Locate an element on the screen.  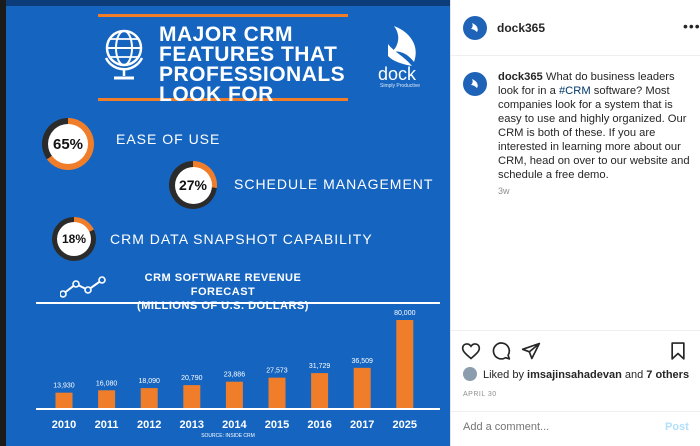
bar-value-label: 27,573 is located at coordinates (277, 371).